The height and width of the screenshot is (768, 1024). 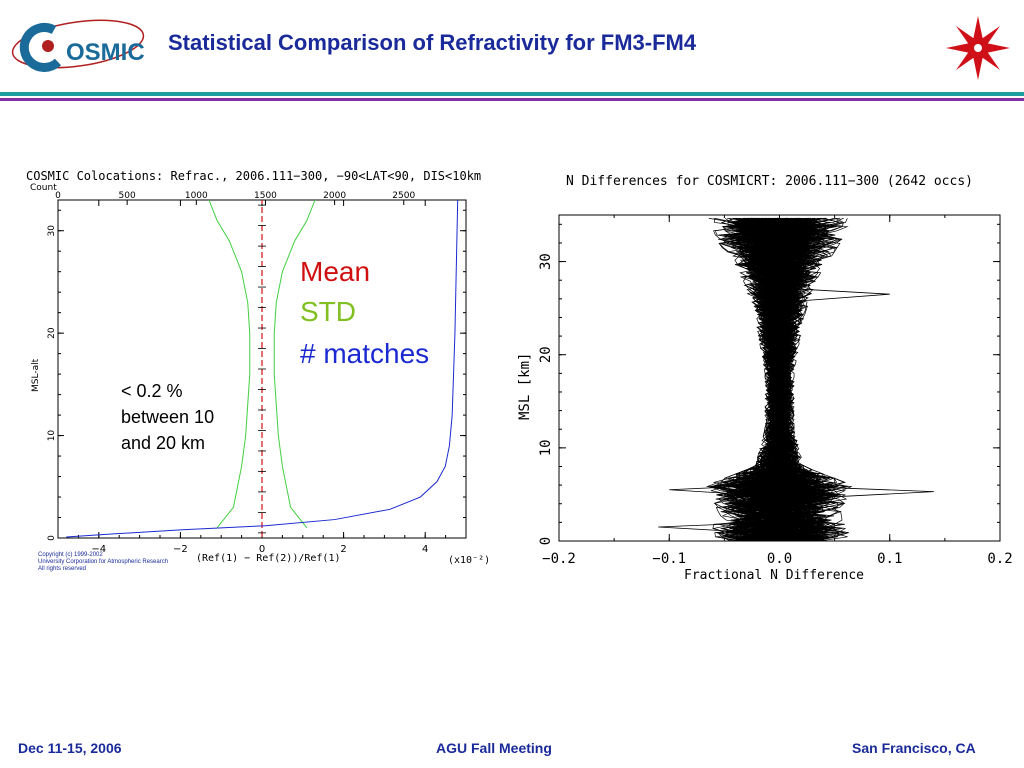 I want to click on right-xtick-label: 0.2, so click(x=999, y=559).